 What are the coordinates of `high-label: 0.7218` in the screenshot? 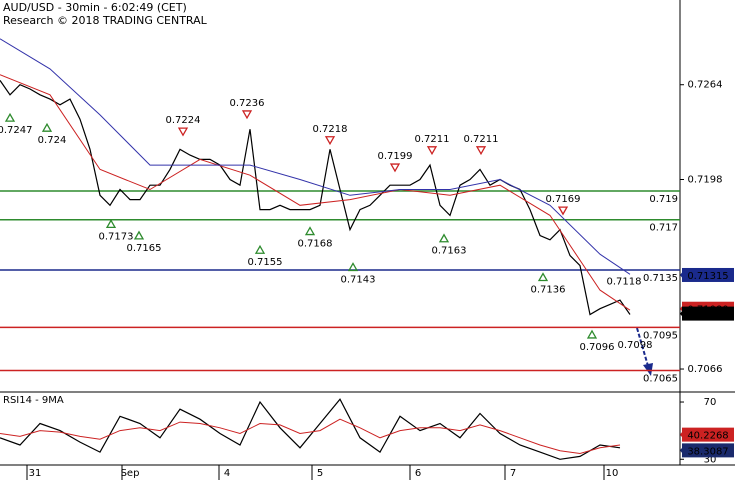 It's located at (330, 129).